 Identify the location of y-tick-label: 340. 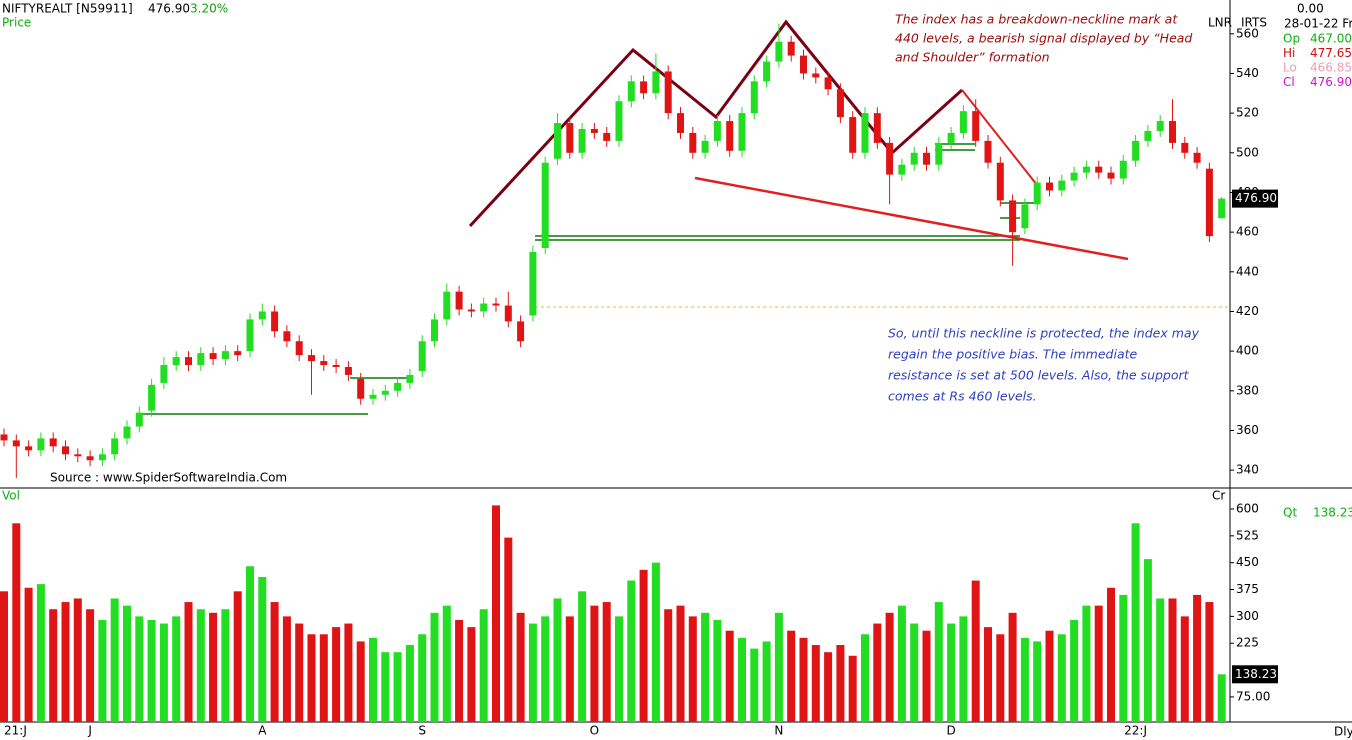
(1247, 470).